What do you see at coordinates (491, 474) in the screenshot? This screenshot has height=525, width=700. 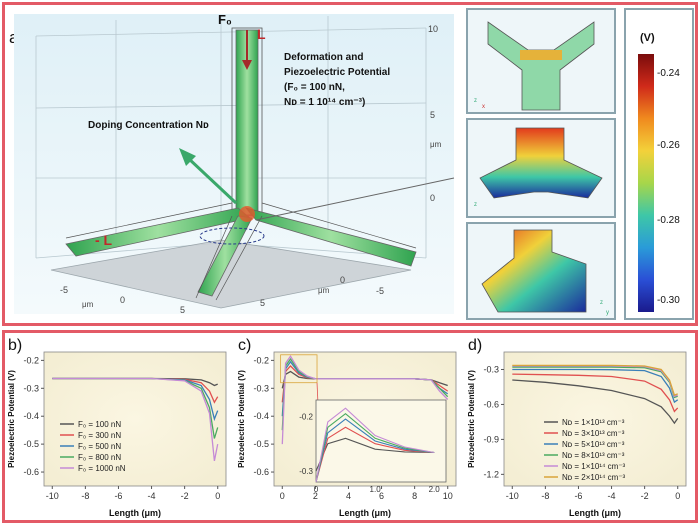 I see `y-tick-label: -1.2` at bounding box center [491, 474].